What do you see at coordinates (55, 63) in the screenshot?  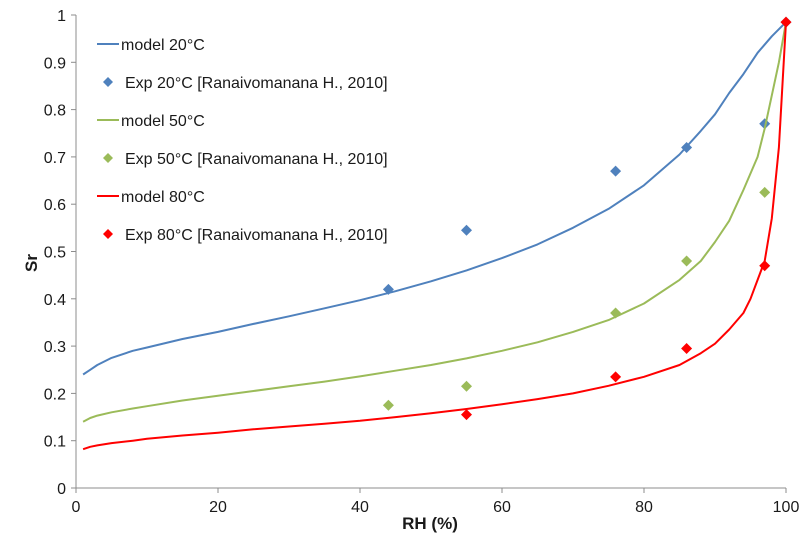 I see `y-tick-label: 0.9` at bounding box center [55, 63].